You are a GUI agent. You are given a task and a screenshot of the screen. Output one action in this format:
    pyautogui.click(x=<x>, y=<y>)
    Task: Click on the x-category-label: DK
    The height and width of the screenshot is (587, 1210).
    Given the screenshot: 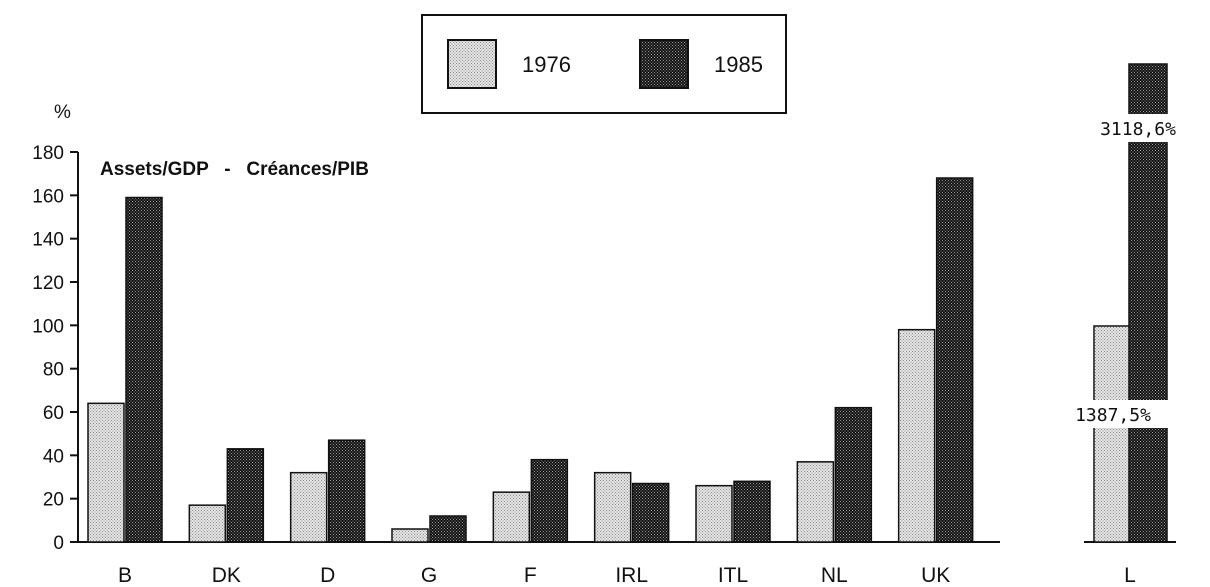 What is the action you would take?
    pyautogui.click(x=226, y=575)
    